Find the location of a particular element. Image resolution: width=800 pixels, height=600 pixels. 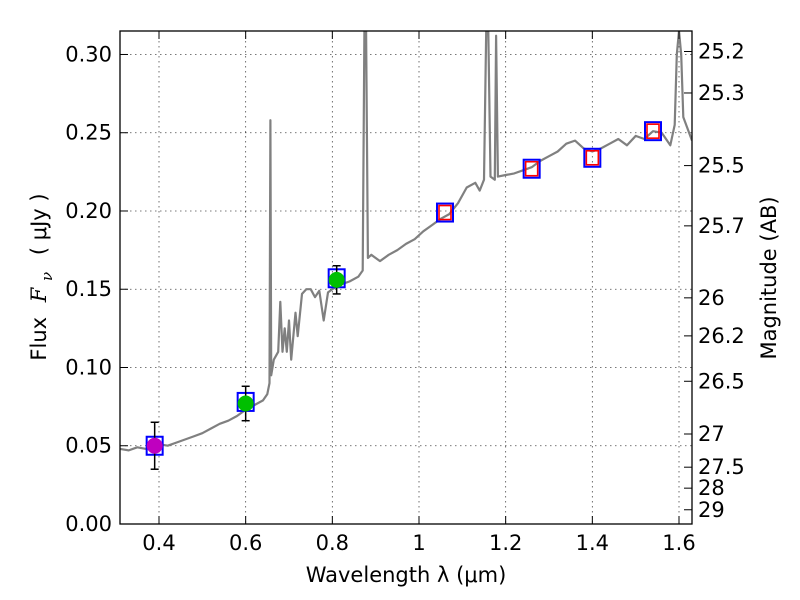

y2-tick-label: 28 is located at coordinates (711, 488).